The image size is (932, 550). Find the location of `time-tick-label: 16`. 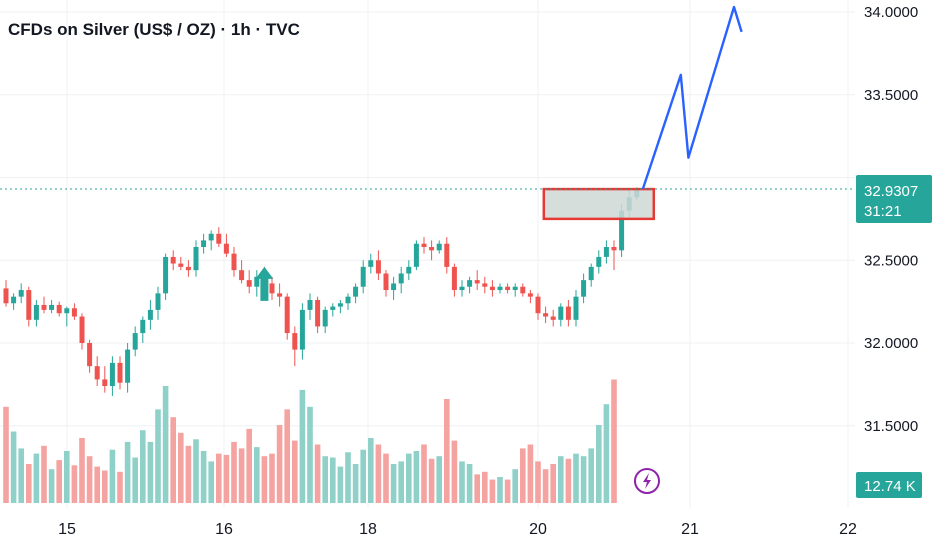

time-tick-label: 16 is located at coordinates (224, 529).